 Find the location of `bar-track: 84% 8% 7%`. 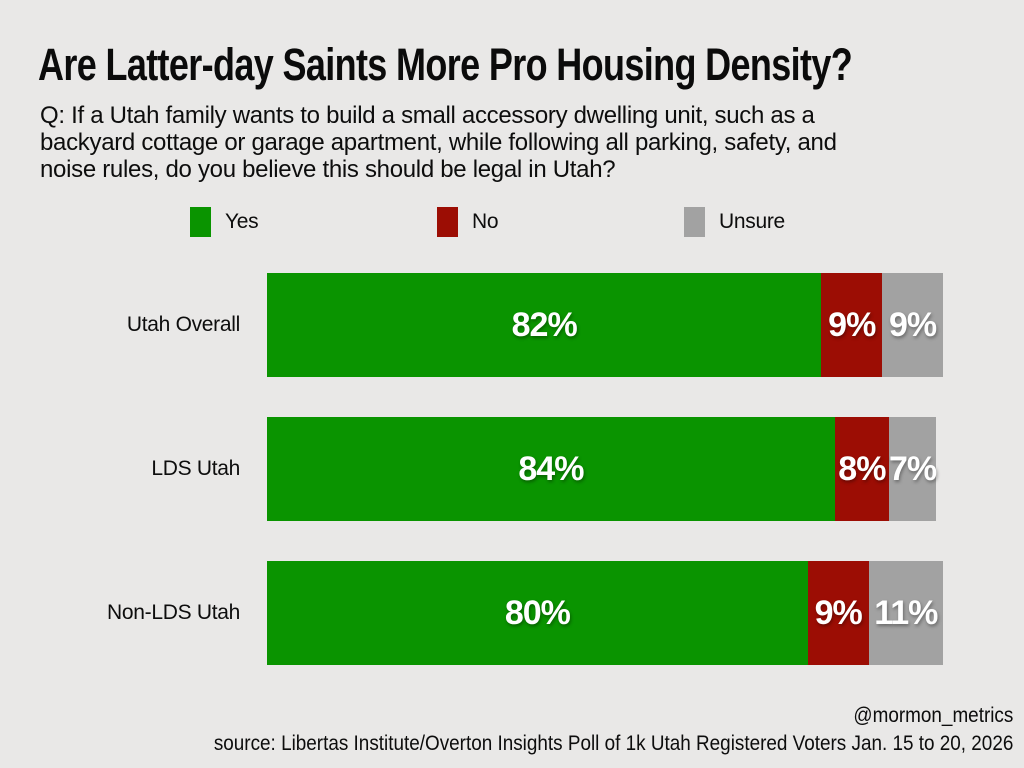

bar-track: 84% 8% 7% is located at coordinates (605, 469).